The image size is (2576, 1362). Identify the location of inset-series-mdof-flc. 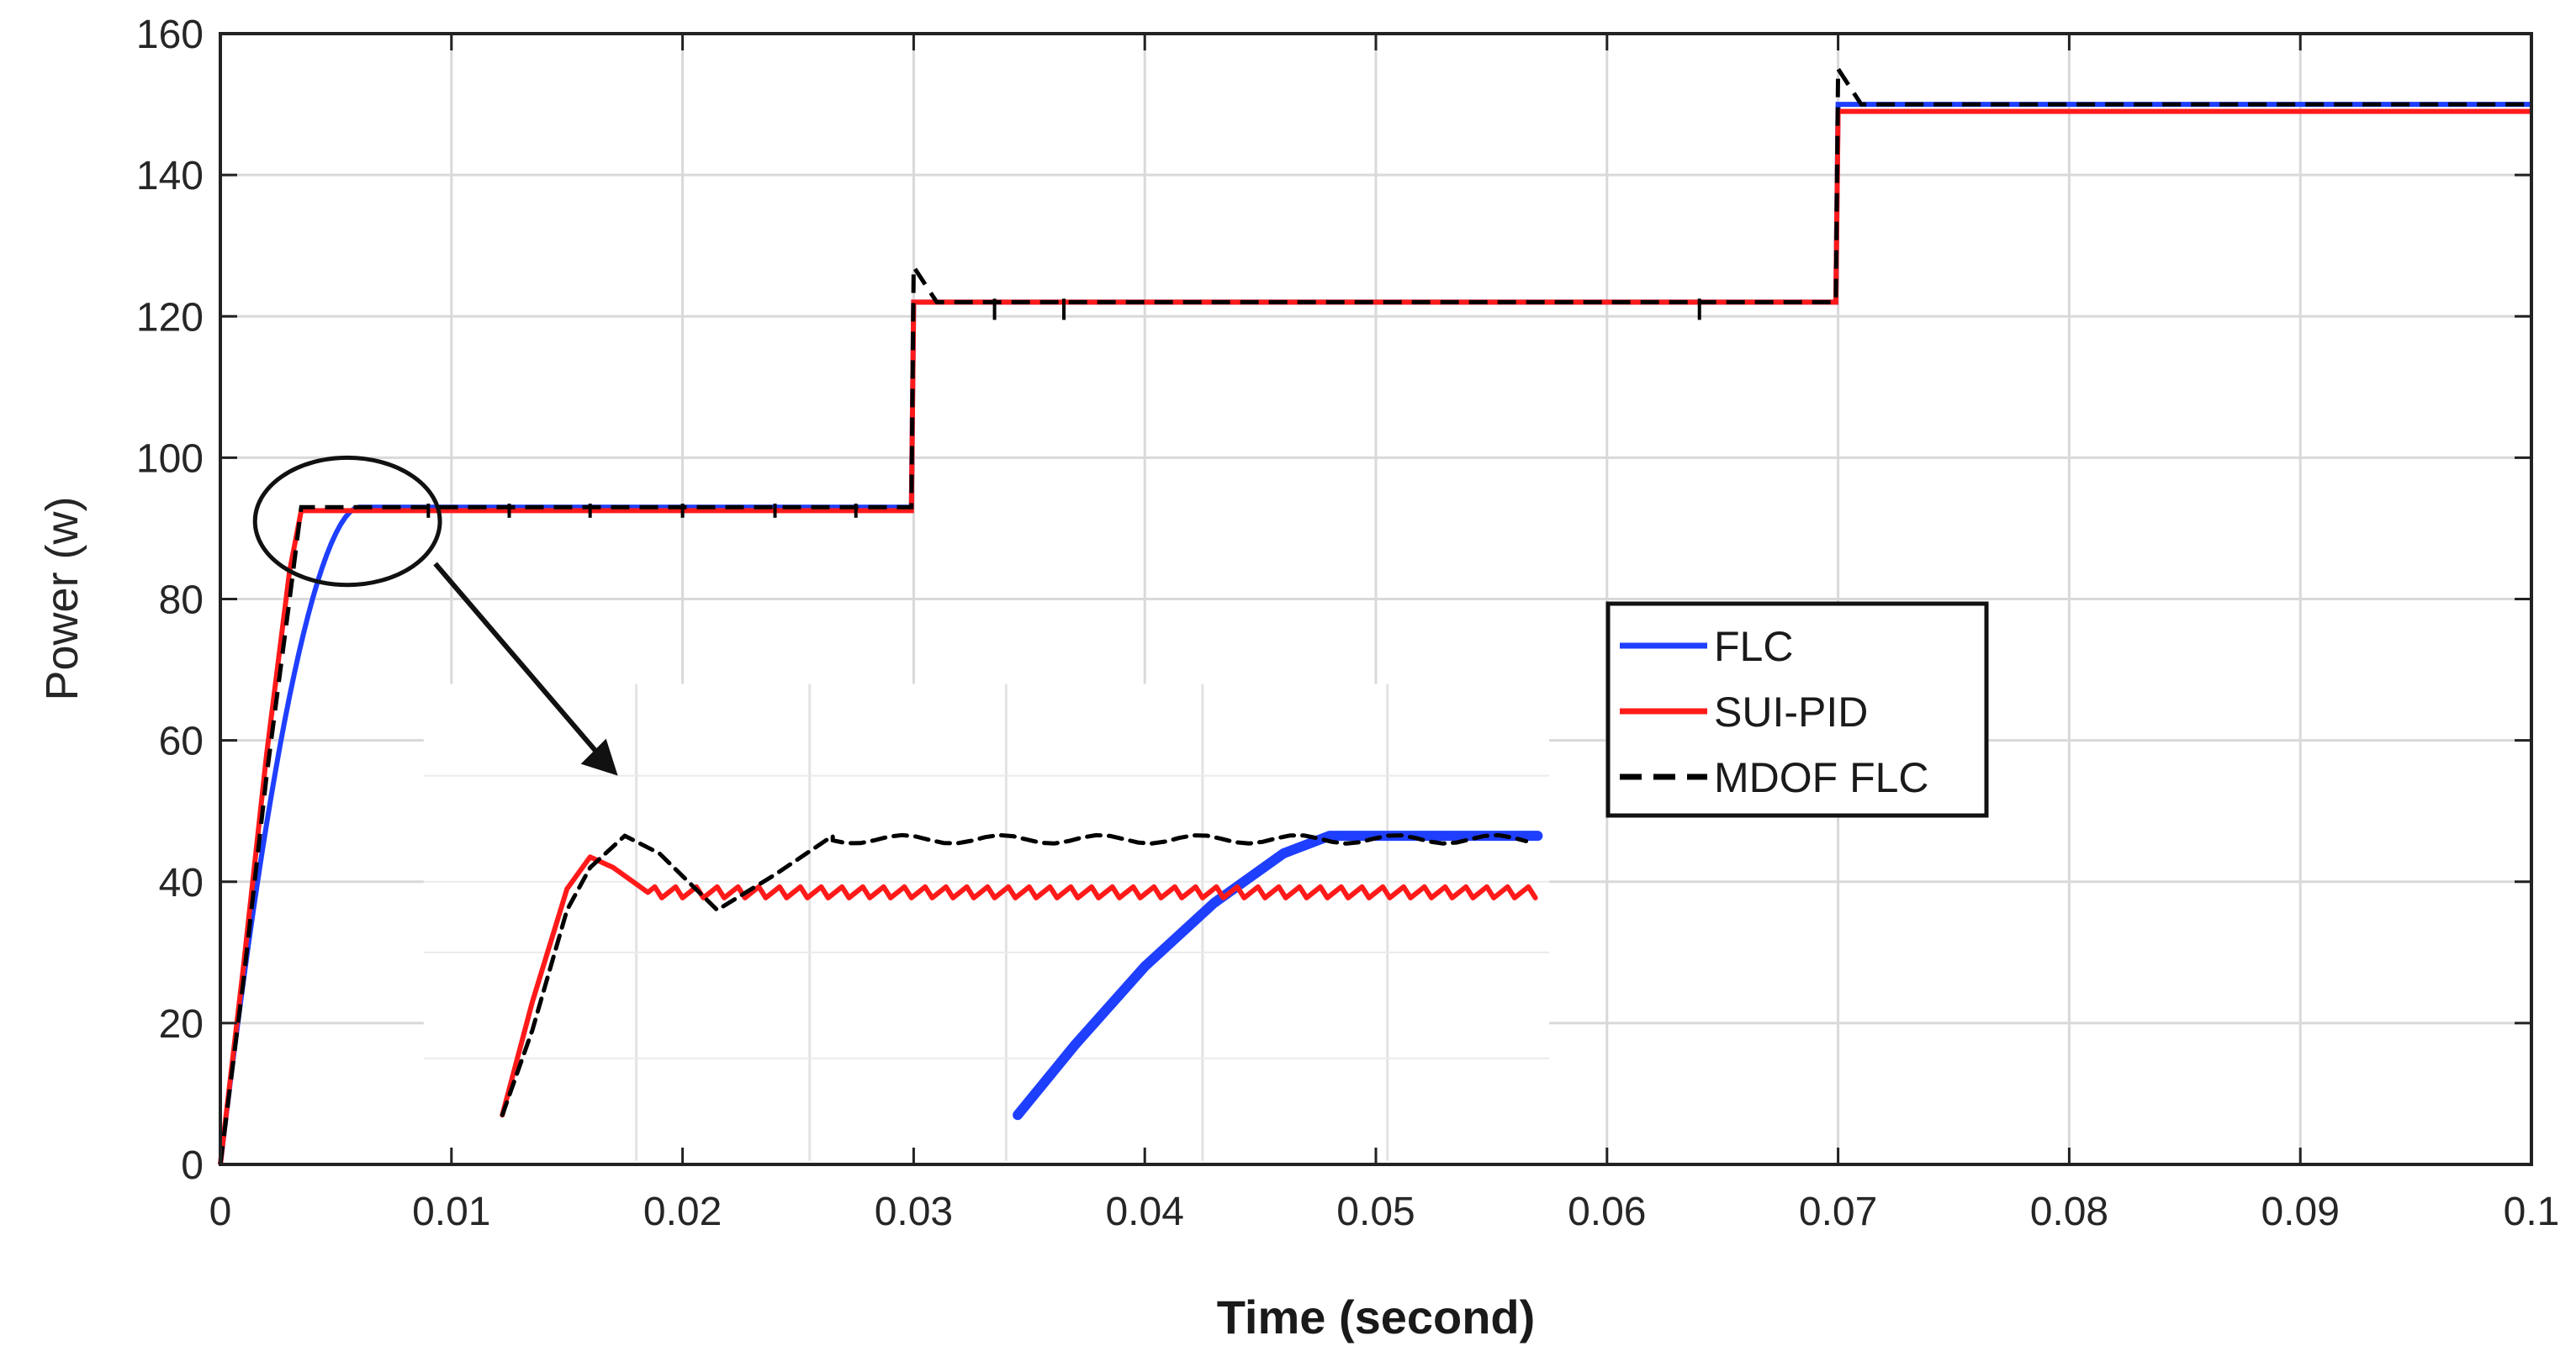
(1014, 974).